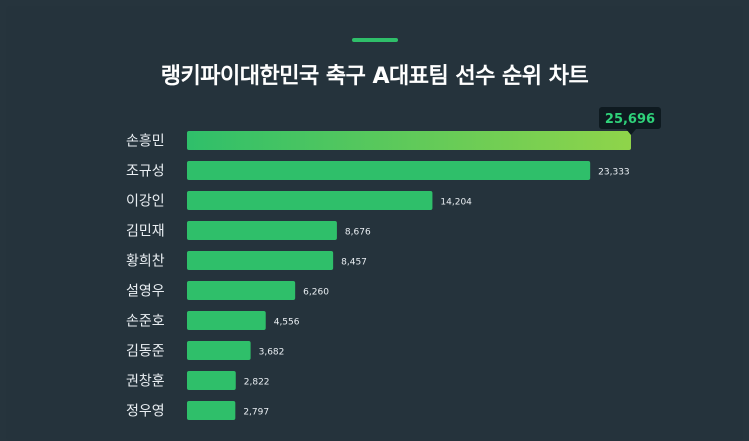 Image resolution: width=749 pixels, height=441 pixels. I want to click on value-label: 4,556, so click(287, 323).